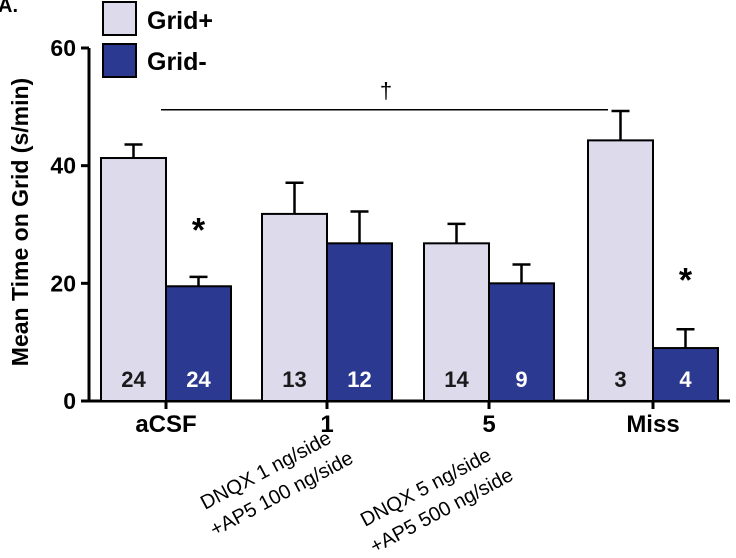  What do you see at coordinates (277, 484) in the screenshot?
I see `category-note: DNQX 1 ng/side+AP5 100 ng/side` at bounding box center [277, 484].